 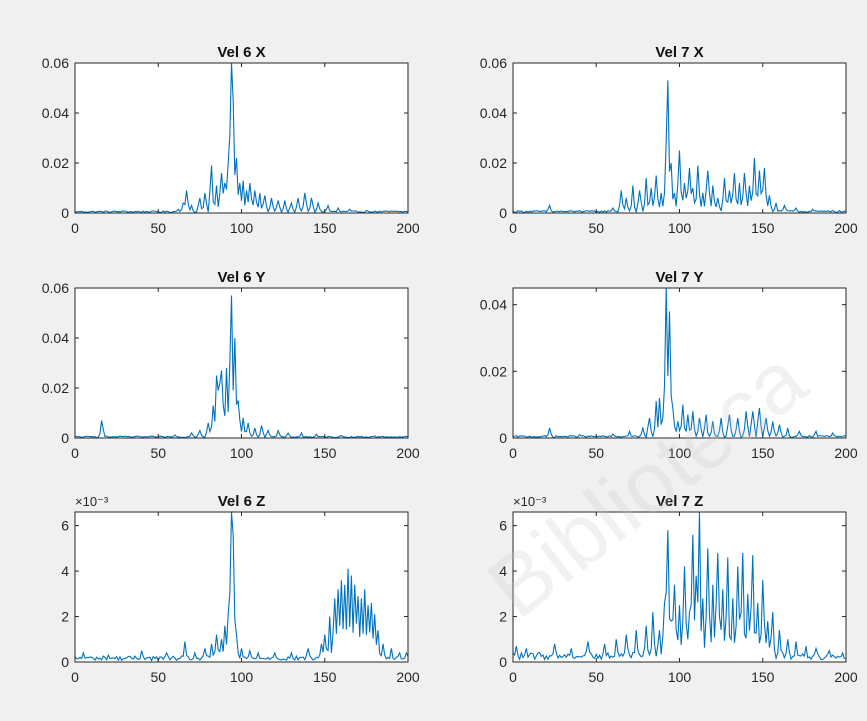 I want to click on subplot-title: Vel 7 Z, so click(x=680, y=501).